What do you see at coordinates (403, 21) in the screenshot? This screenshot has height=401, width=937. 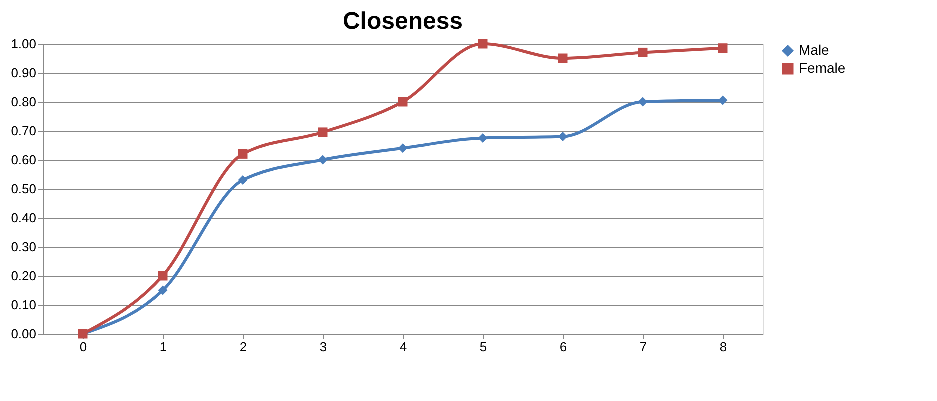 I see `chart-title: Closeness` at bounding box center [403, 21].